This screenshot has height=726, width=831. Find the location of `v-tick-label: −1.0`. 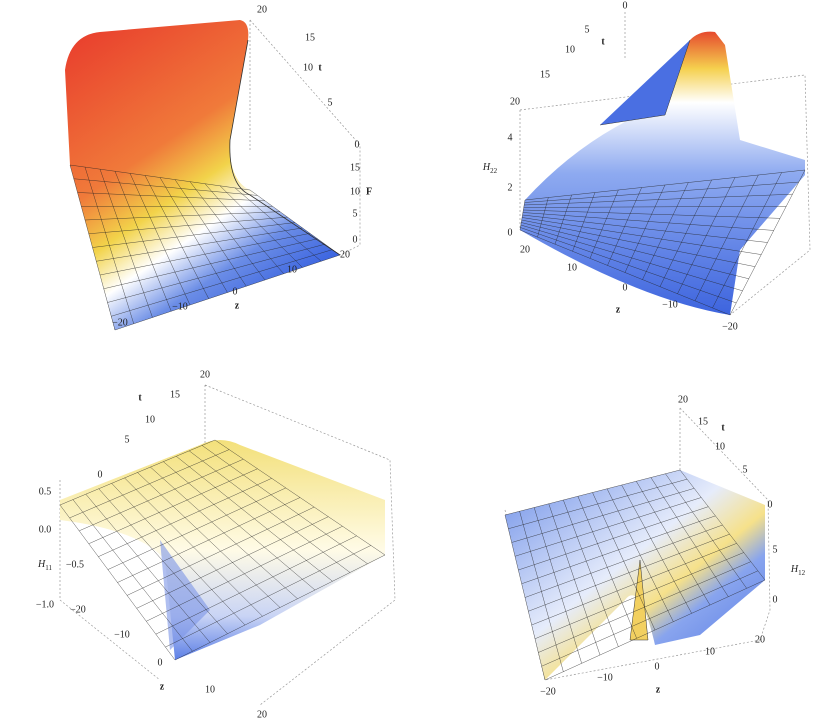

v-tick-label: −1.0 is located at coordinates (45, 604).